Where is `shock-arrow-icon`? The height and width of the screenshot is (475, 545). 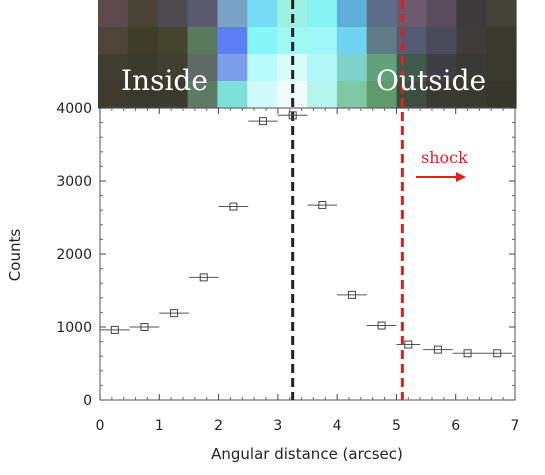 shock-arrow-icon is located at coordinates (441, 177).